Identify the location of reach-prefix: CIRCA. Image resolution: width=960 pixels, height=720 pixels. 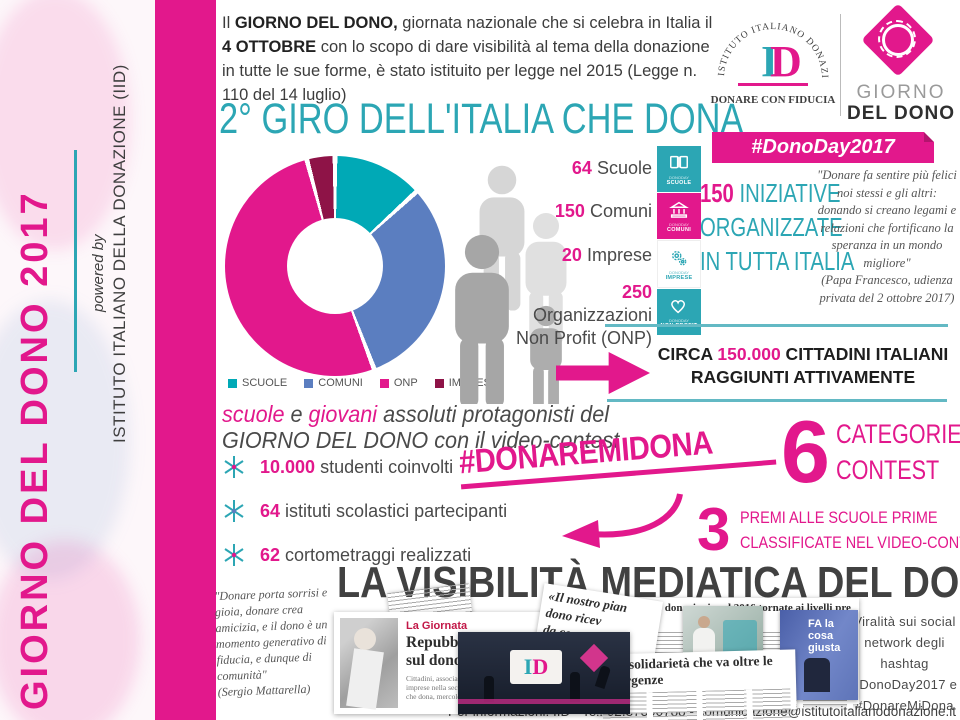
(687, 354).